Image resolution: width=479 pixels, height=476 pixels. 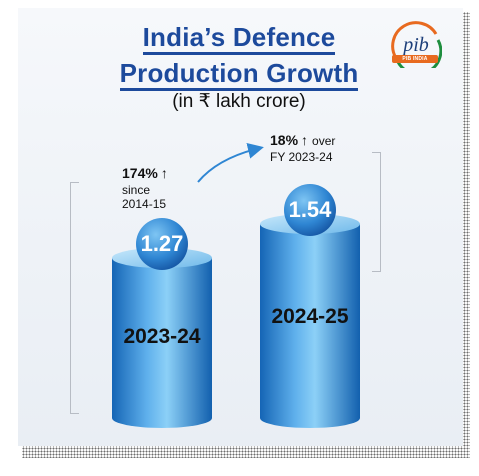 What do you see at coordinates (144, 204) in the screenshot?
I see `annotation-left-line2: 2014-15` at bounding box center [144, 204].